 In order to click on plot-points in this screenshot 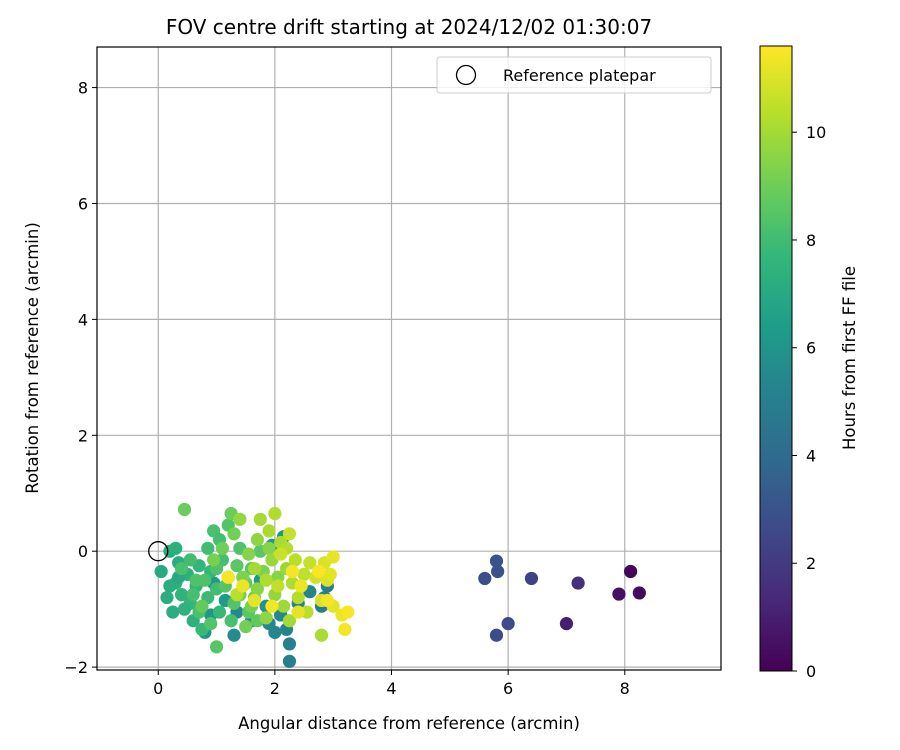, I will do `click(397, 585)`.